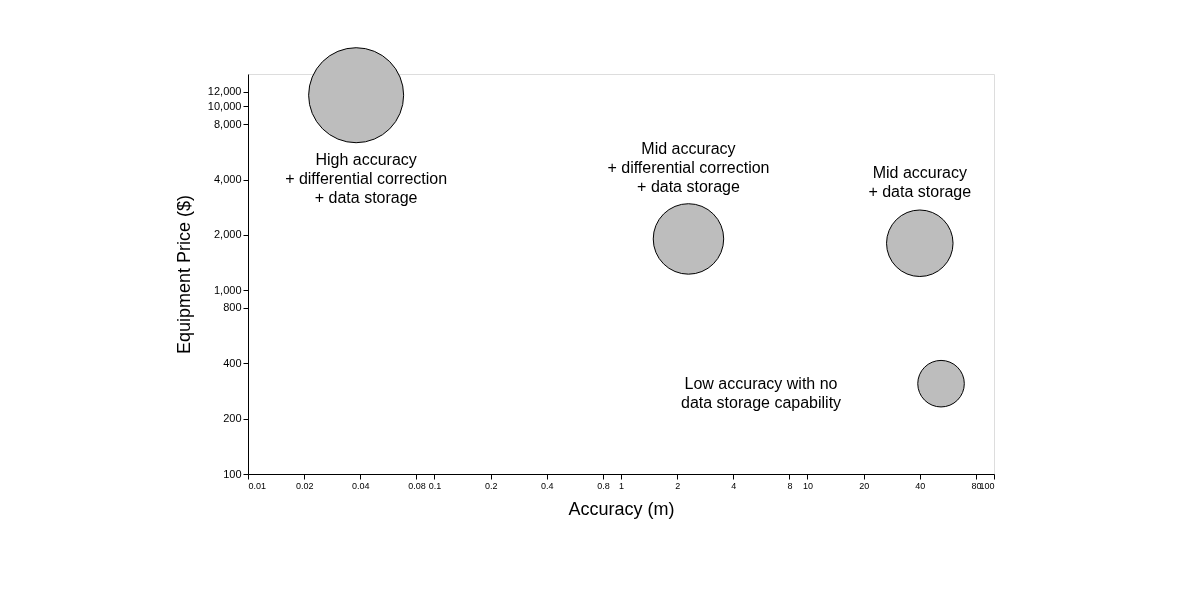 The height and width of the screenshot is (601, 1194). What do you see at coordinates (621, 508) in the screenshot?
I see `x-axis-title: Accuracy (m)` at bounding box center [621, 508].